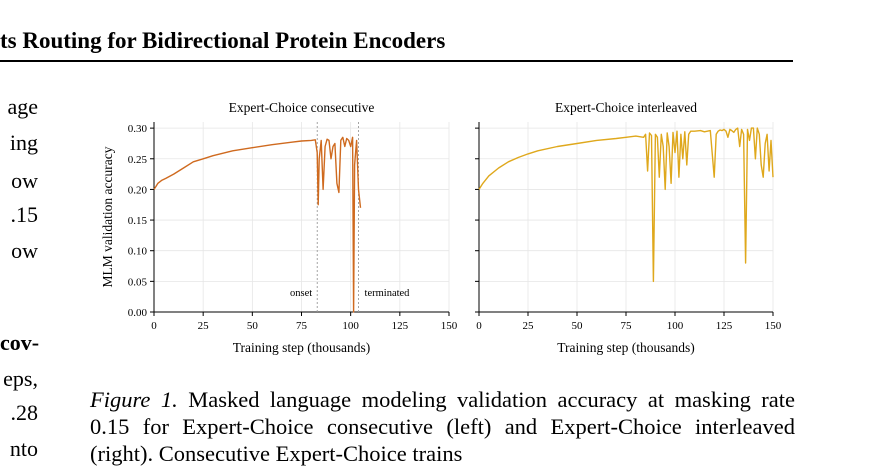  What do you see at coordinates (138, 190) in the screenshot?
I see `y-tick-label: 0.20` at bounding box center [138, 190].